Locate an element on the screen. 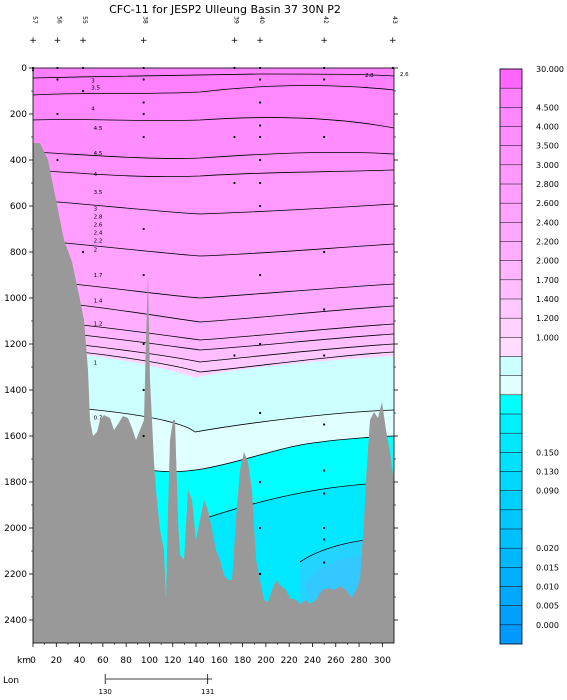 This screenshot has width=567, height=700. legend-label: 4.000 is located at coordinates (547, 127).